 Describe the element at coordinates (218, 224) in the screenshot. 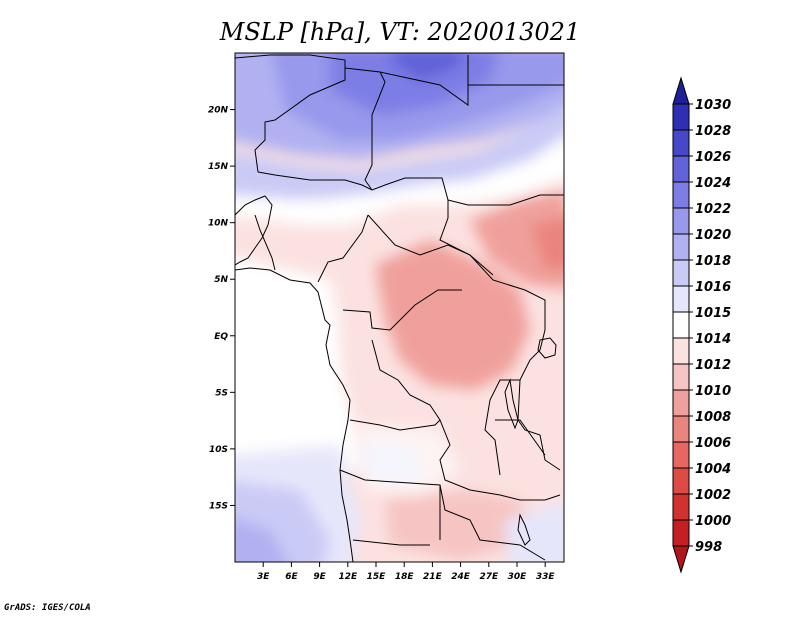

I see `y-tick-label: 10N` at that location.